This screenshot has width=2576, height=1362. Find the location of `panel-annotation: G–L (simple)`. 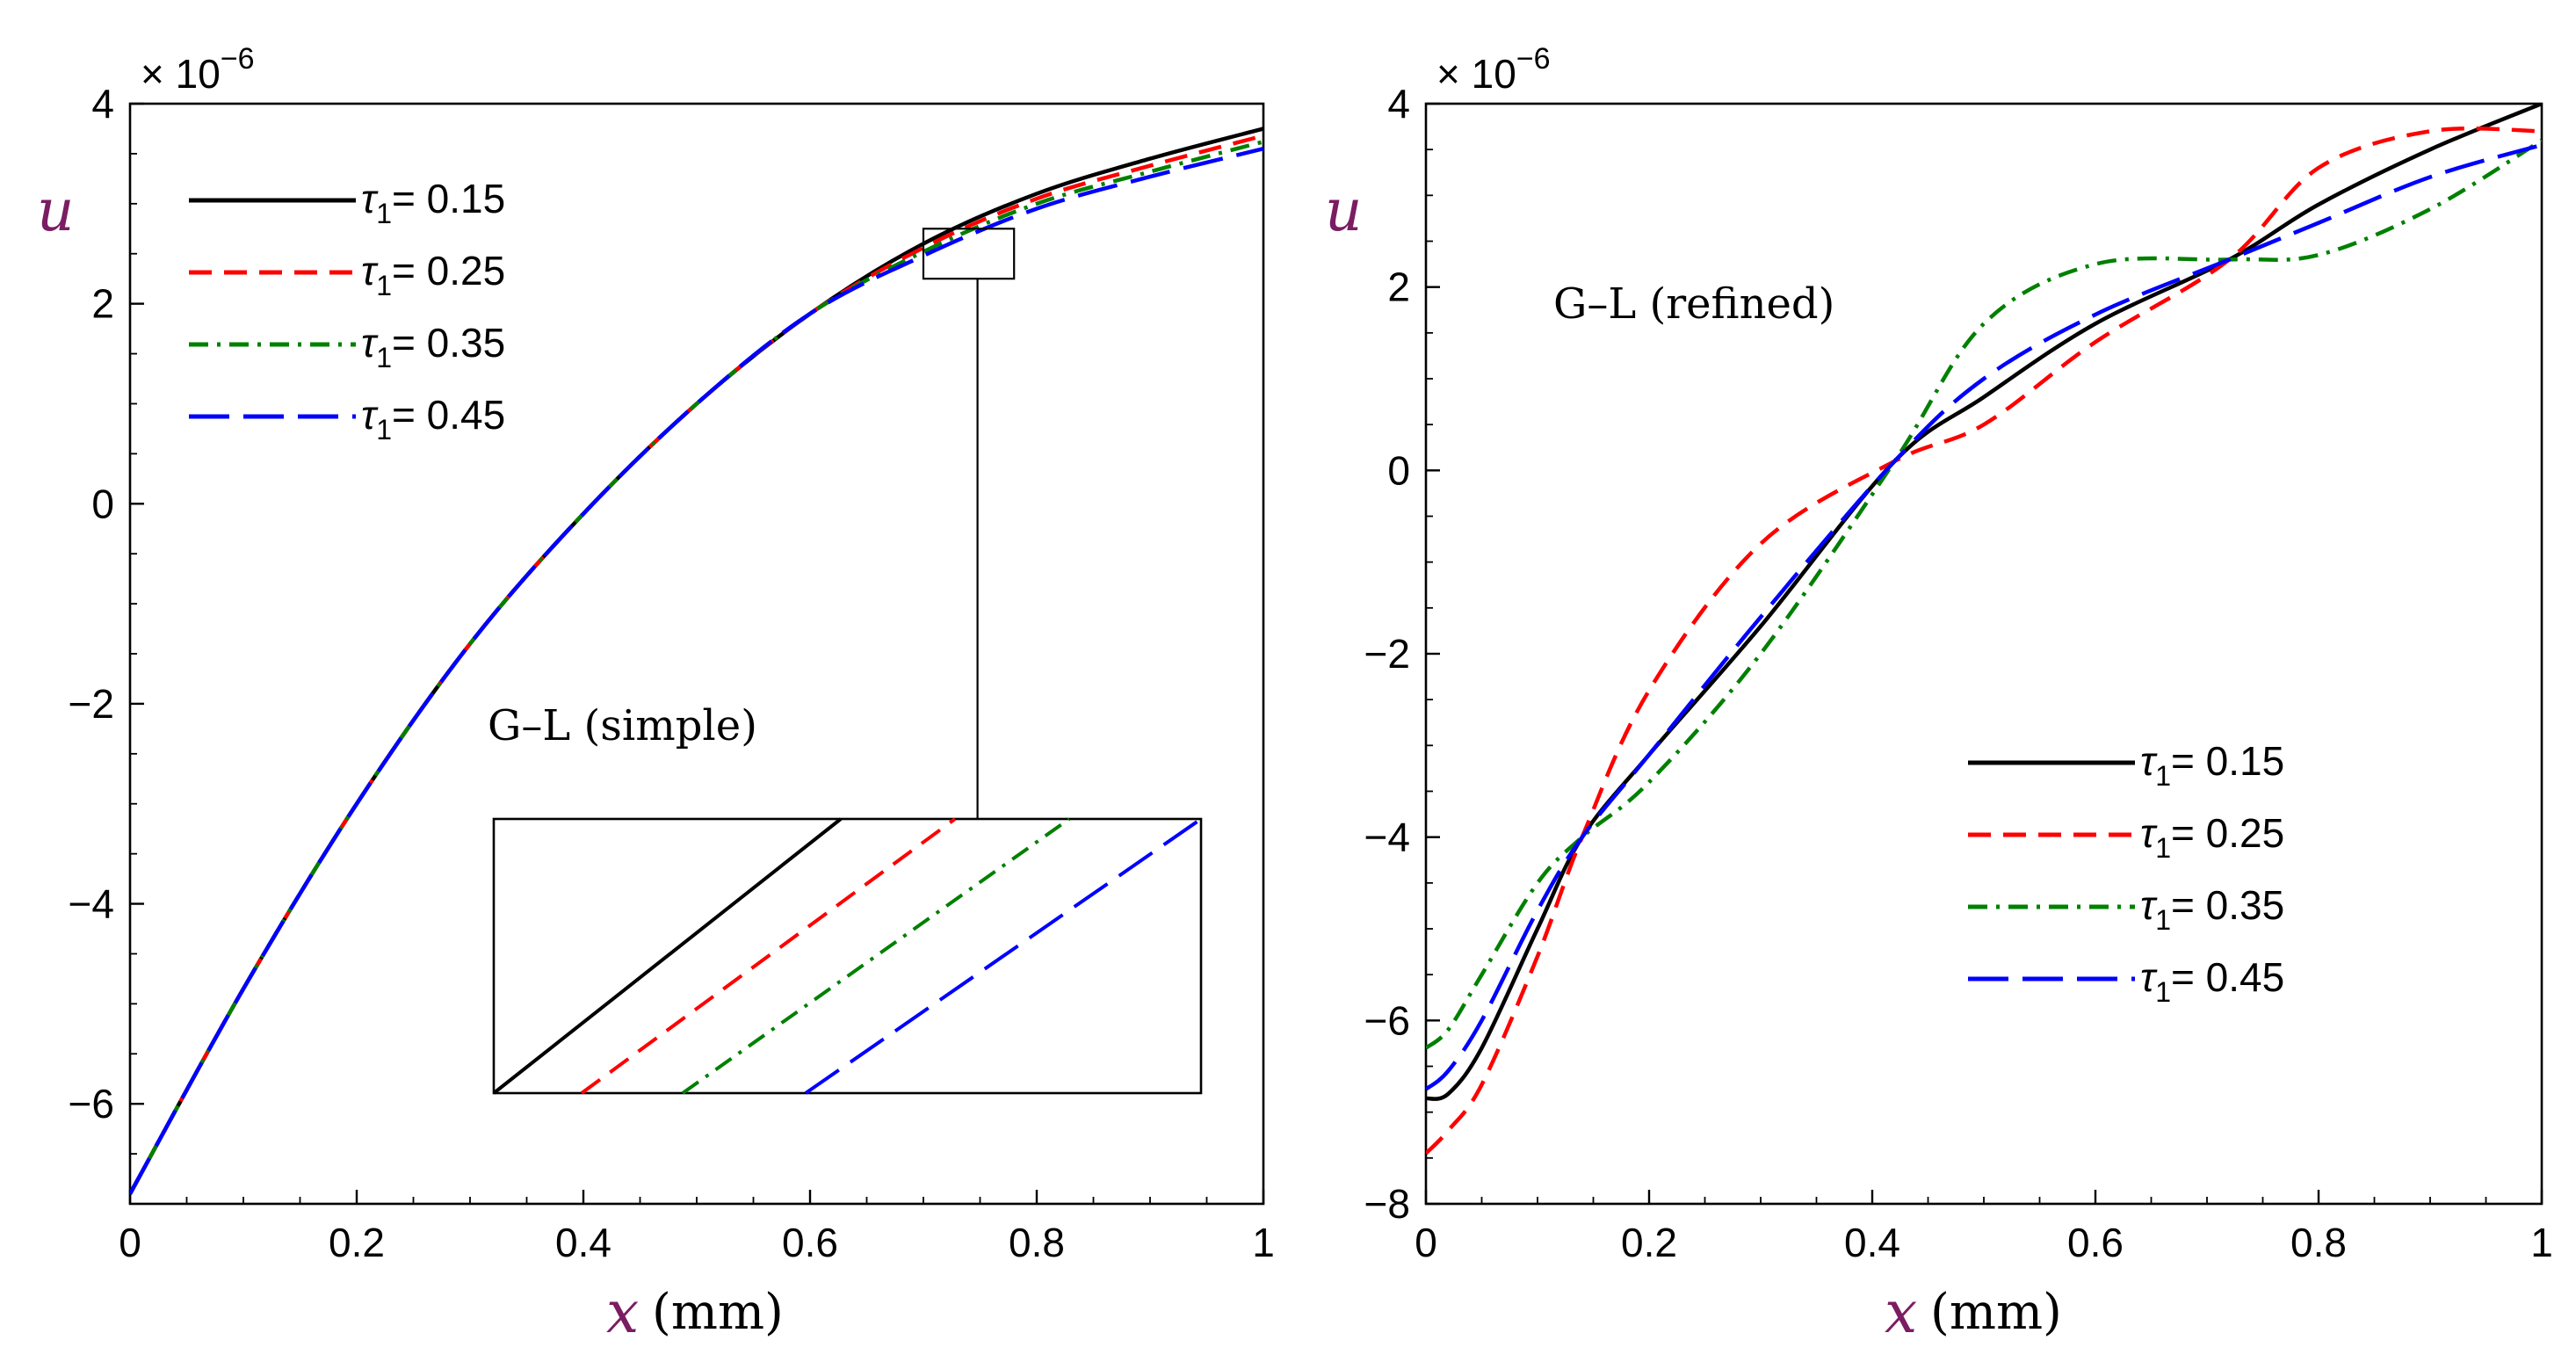

panel-annotation: G–L (simple) is located at coordinates (622, 725).